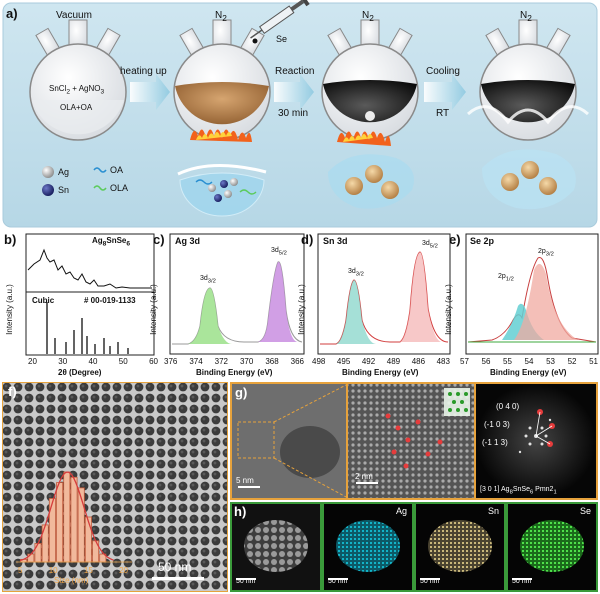 The width and height of the screenshot is (600, 594). Describe the element at coordinates (115, 487) in the screenshot. I see `panel-f-tem` at that location.